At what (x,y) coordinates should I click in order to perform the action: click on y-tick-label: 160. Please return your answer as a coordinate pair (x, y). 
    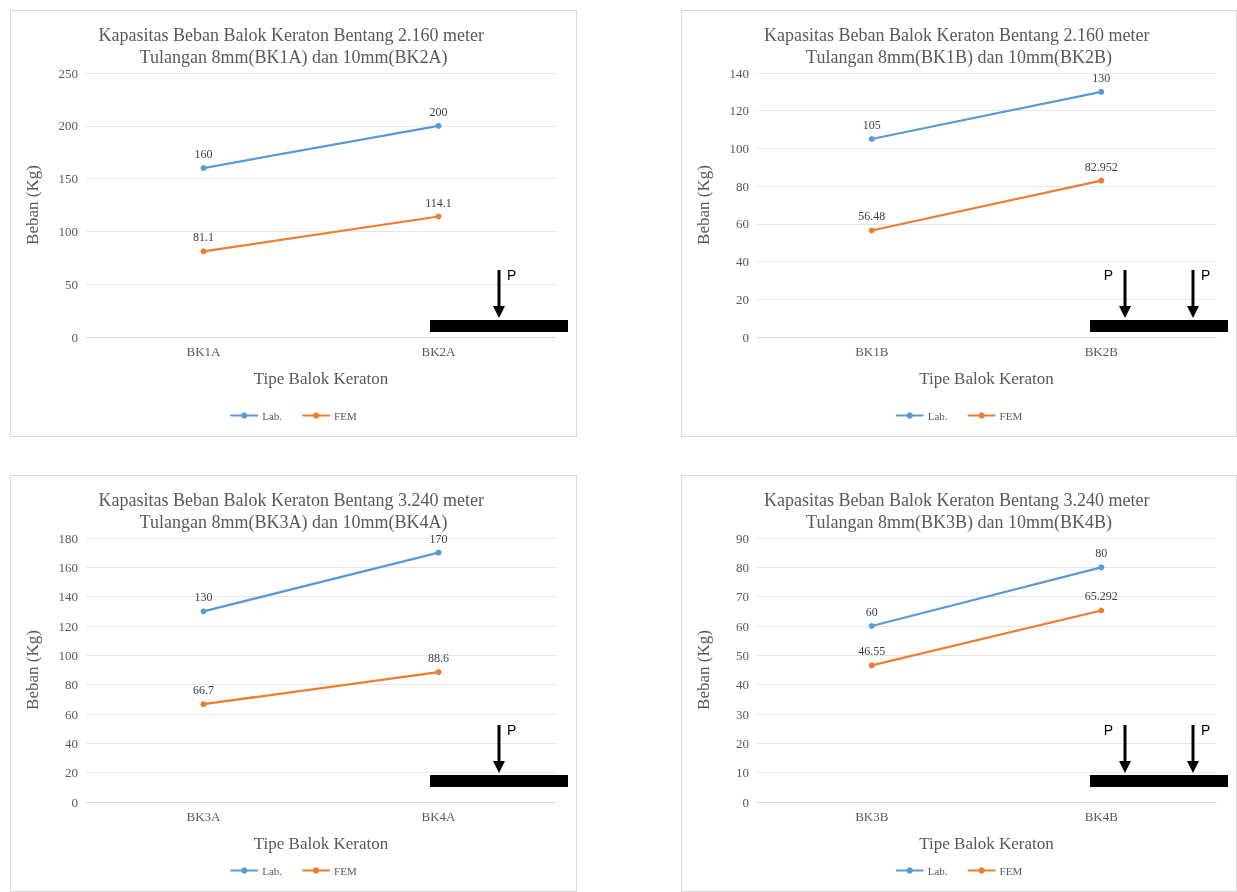
    Looking at the image, I should click on (68, 567).